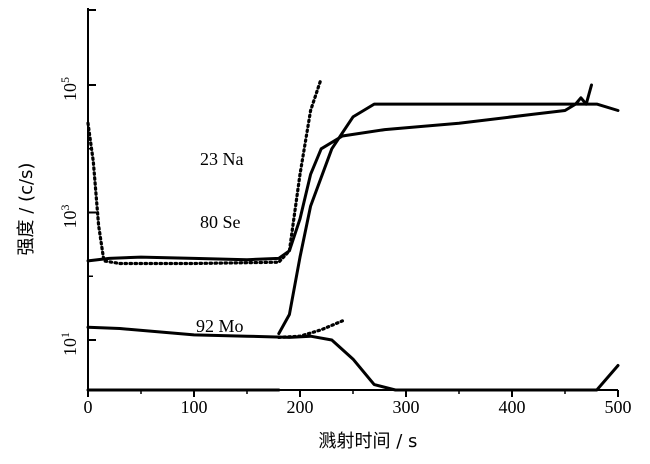 The image size is (650, 464). Describe the element at coordinates (26, 209) in the screenshot. I see `y-axis-title: 强度 / (c/s)` at that location.